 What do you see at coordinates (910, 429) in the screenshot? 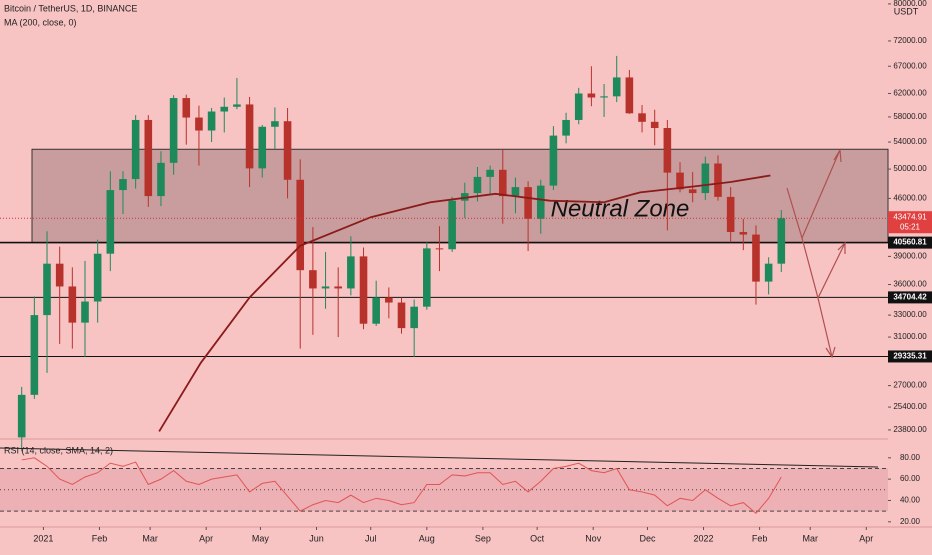
I see `y-tick-label: 23800.00` at bounding box center [910, 429].